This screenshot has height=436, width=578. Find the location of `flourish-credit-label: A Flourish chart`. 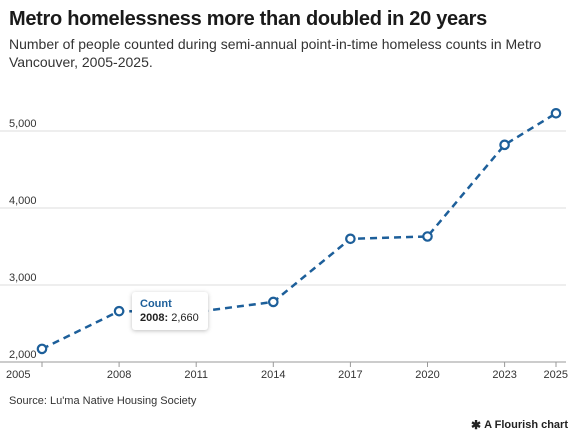

flourish-credit-label: A Flourish chart is located at coordinates (526, 425).